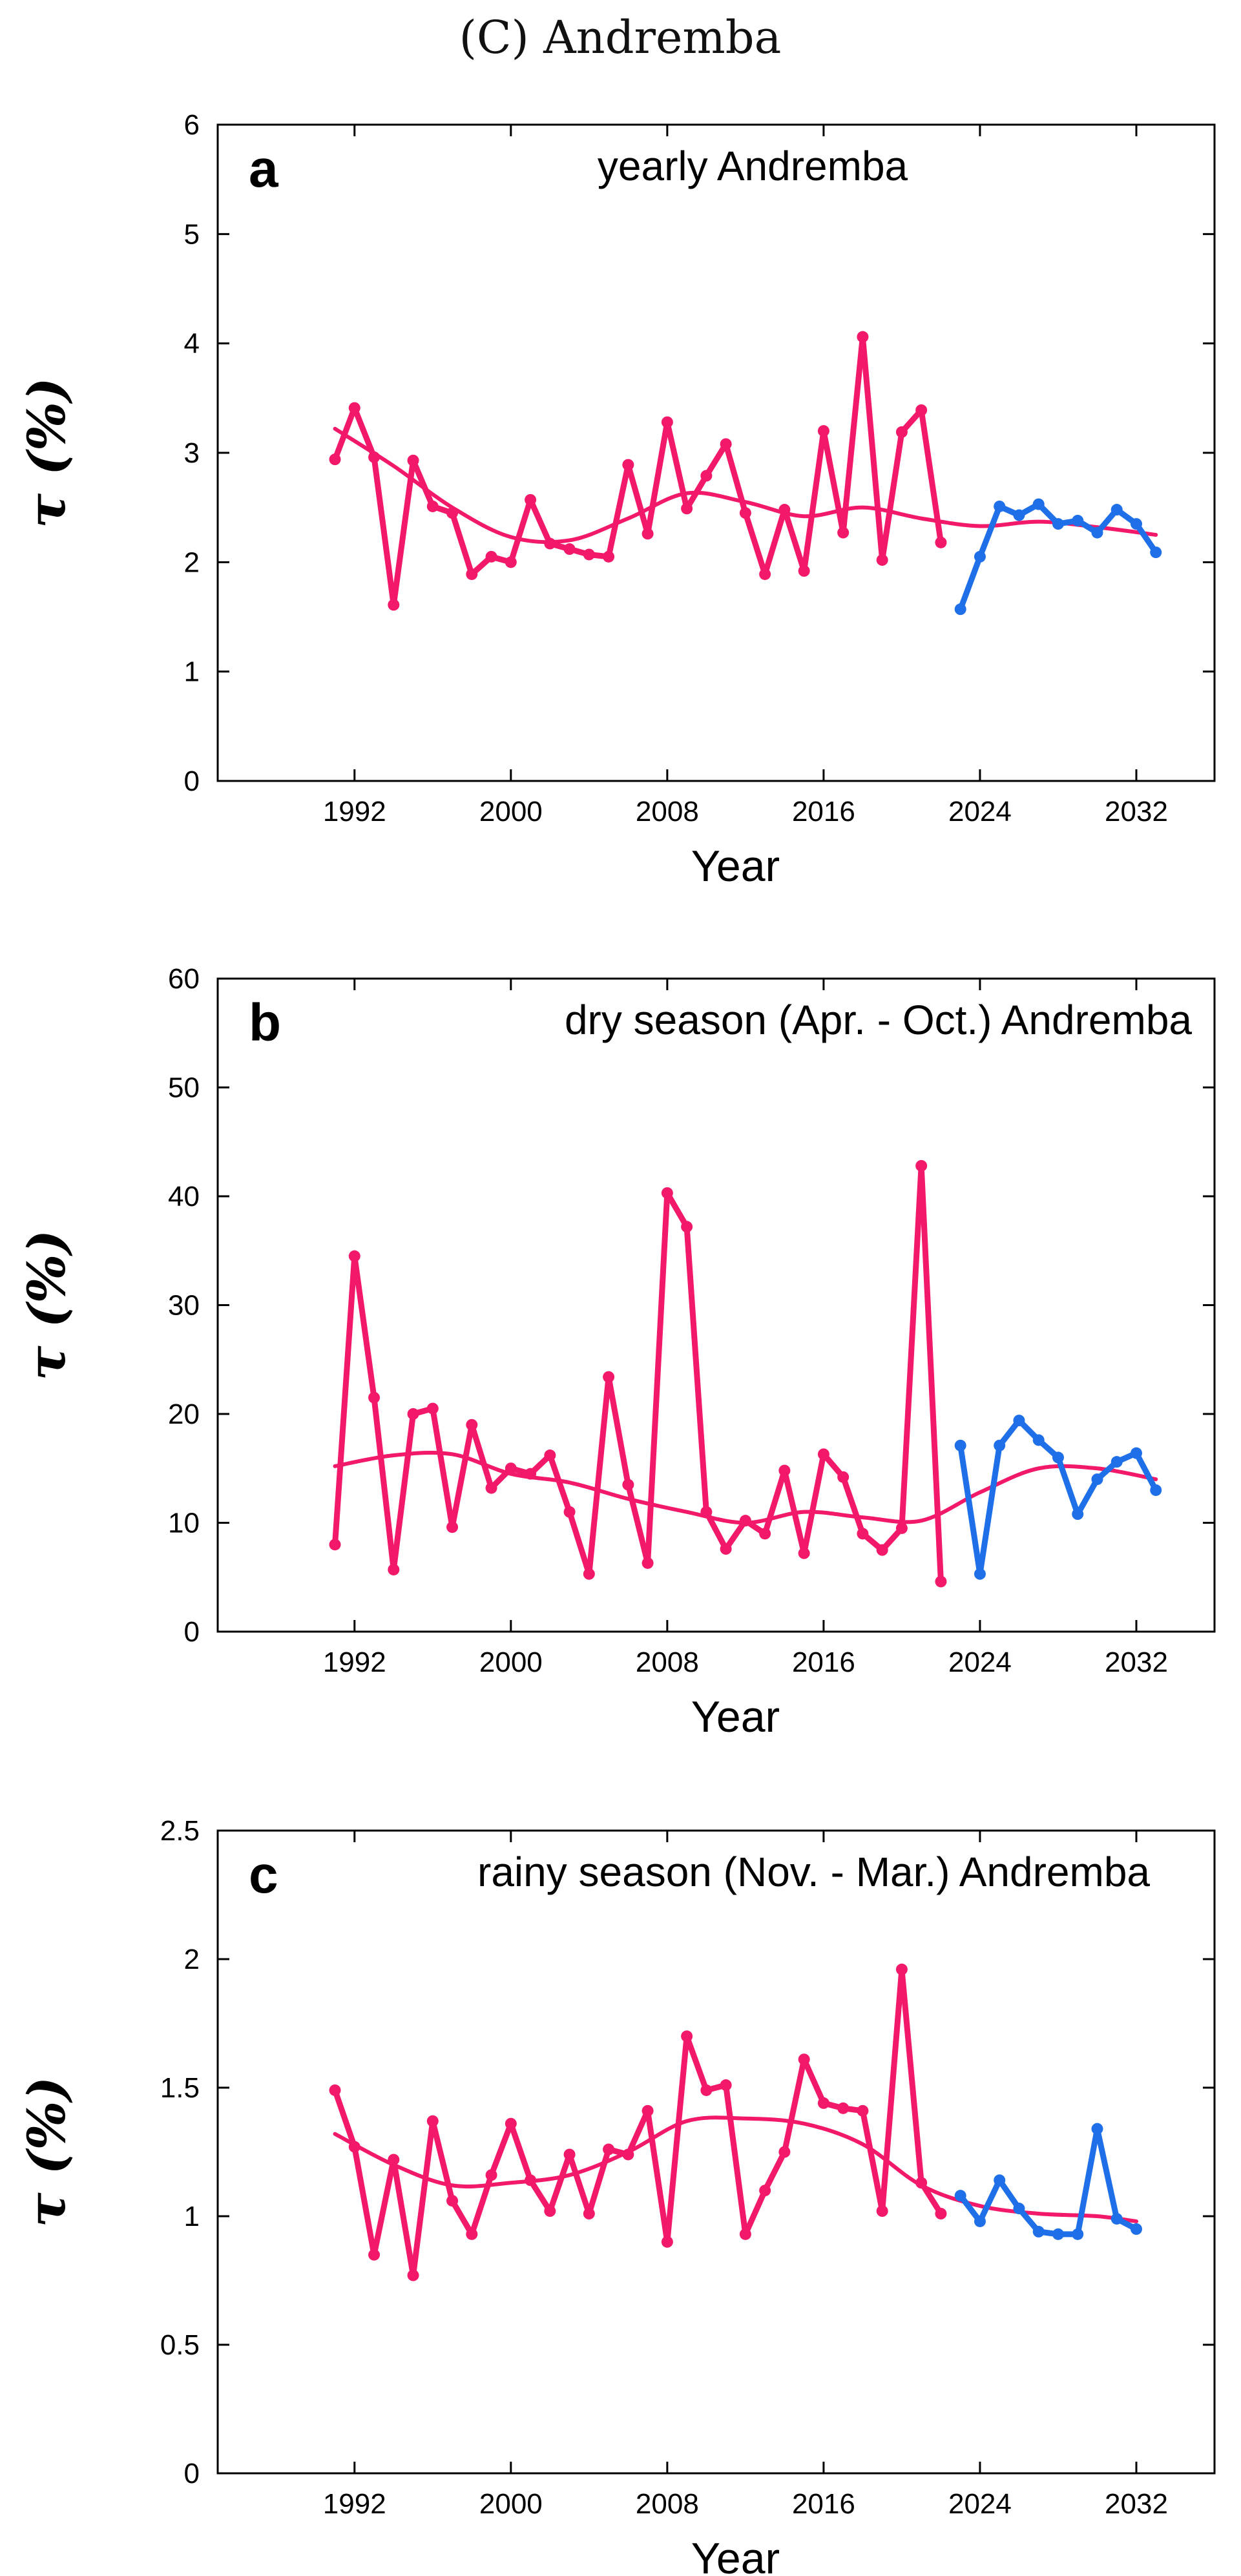 The width and height of the screenshot is (1241, 2576). I want to click on y-tick-label: 4, so click(192, 344).